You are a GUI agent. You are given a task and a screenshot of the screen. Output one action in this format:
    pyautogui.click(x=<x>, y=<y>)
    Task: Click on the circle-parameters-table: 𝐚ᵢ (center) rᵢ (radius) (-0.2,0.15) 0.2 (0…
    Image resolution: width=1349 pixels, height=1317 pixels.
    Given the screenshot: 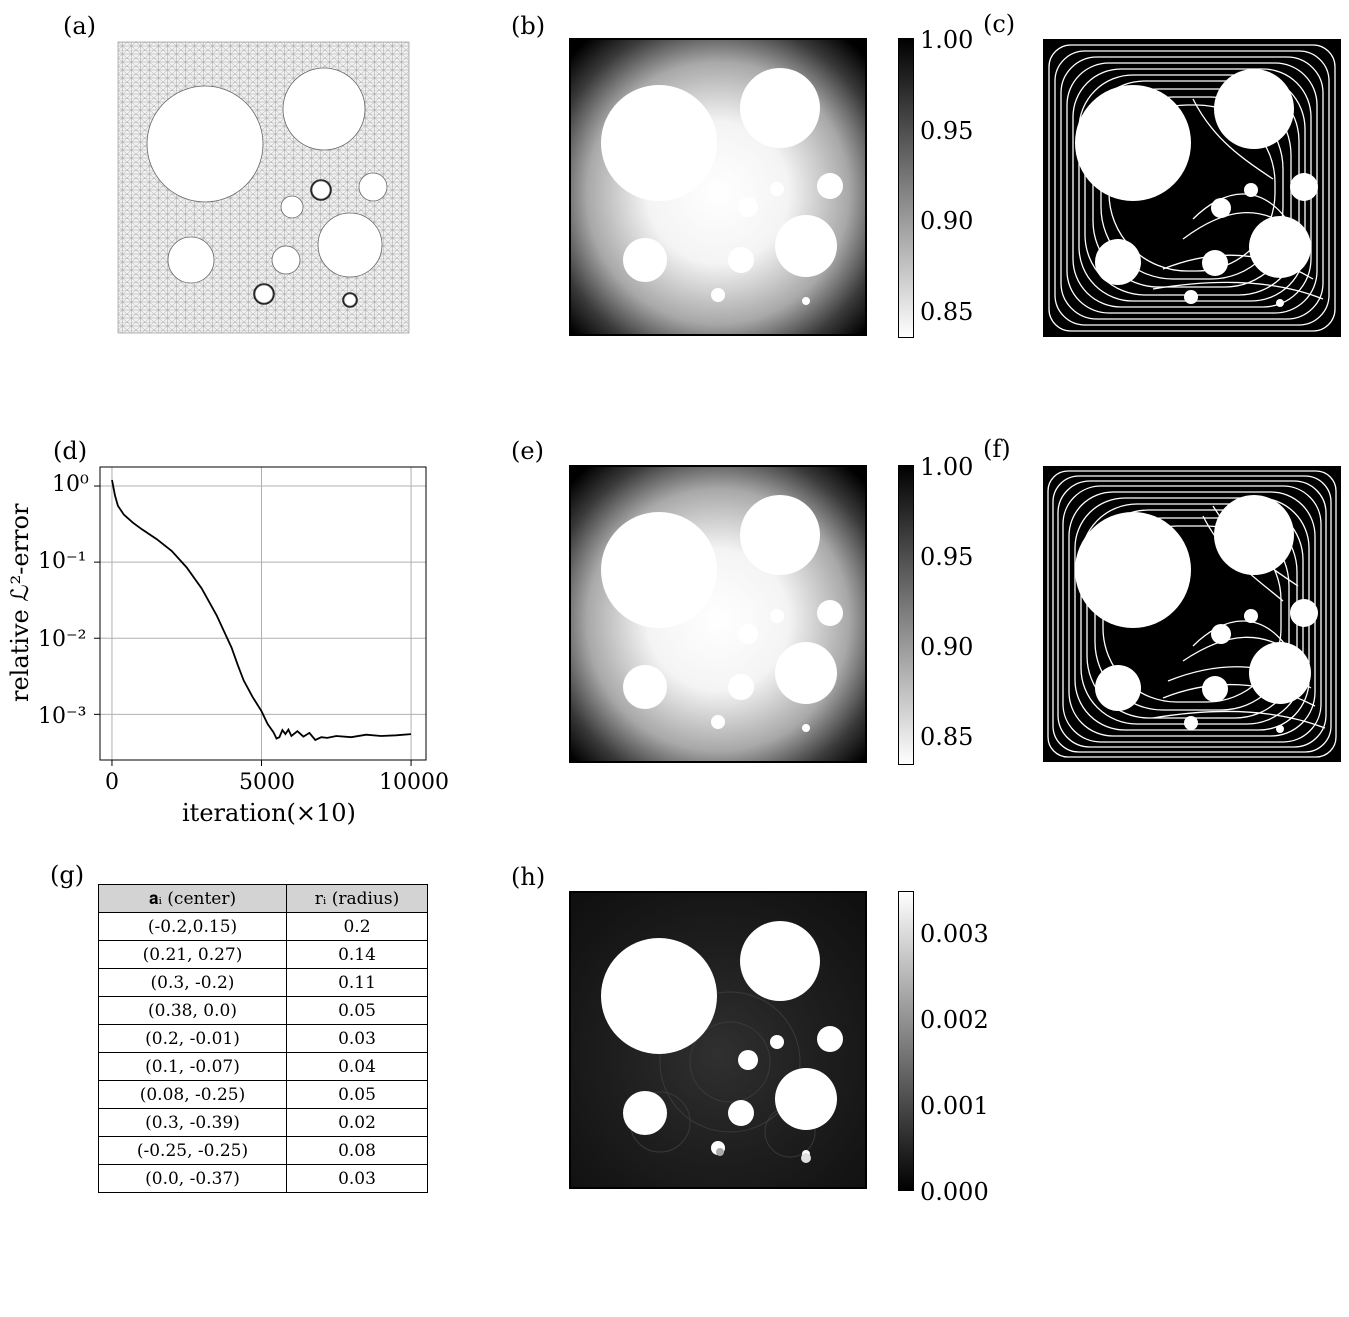 What is the action you would take?
    pyautogui.click(x=263, y=1038)
    